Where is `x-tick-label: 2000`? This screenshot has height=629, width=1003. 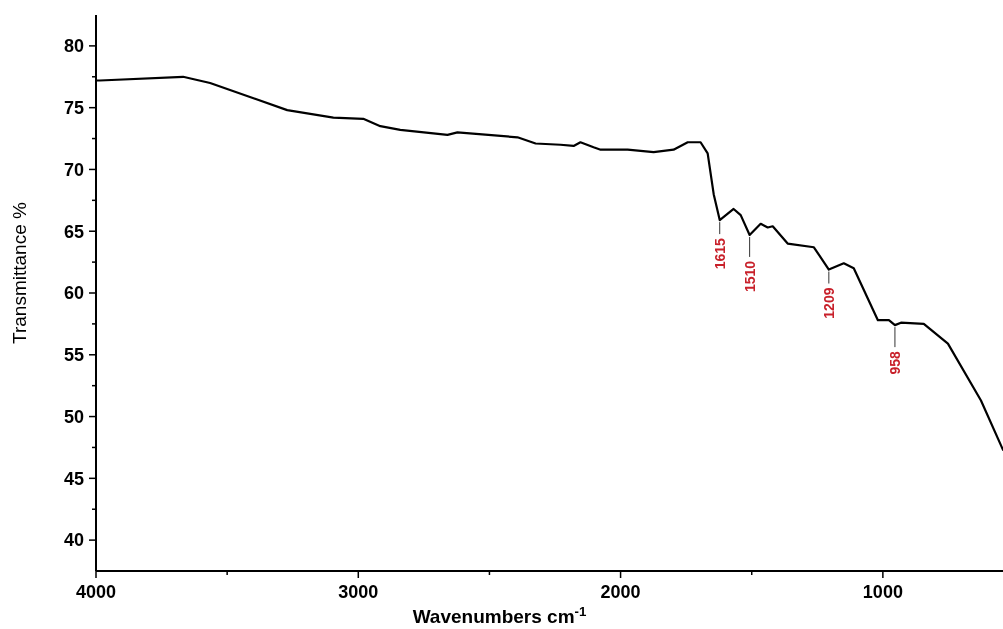 x-tick-label: 2000 is located at coordinates (620, 592).